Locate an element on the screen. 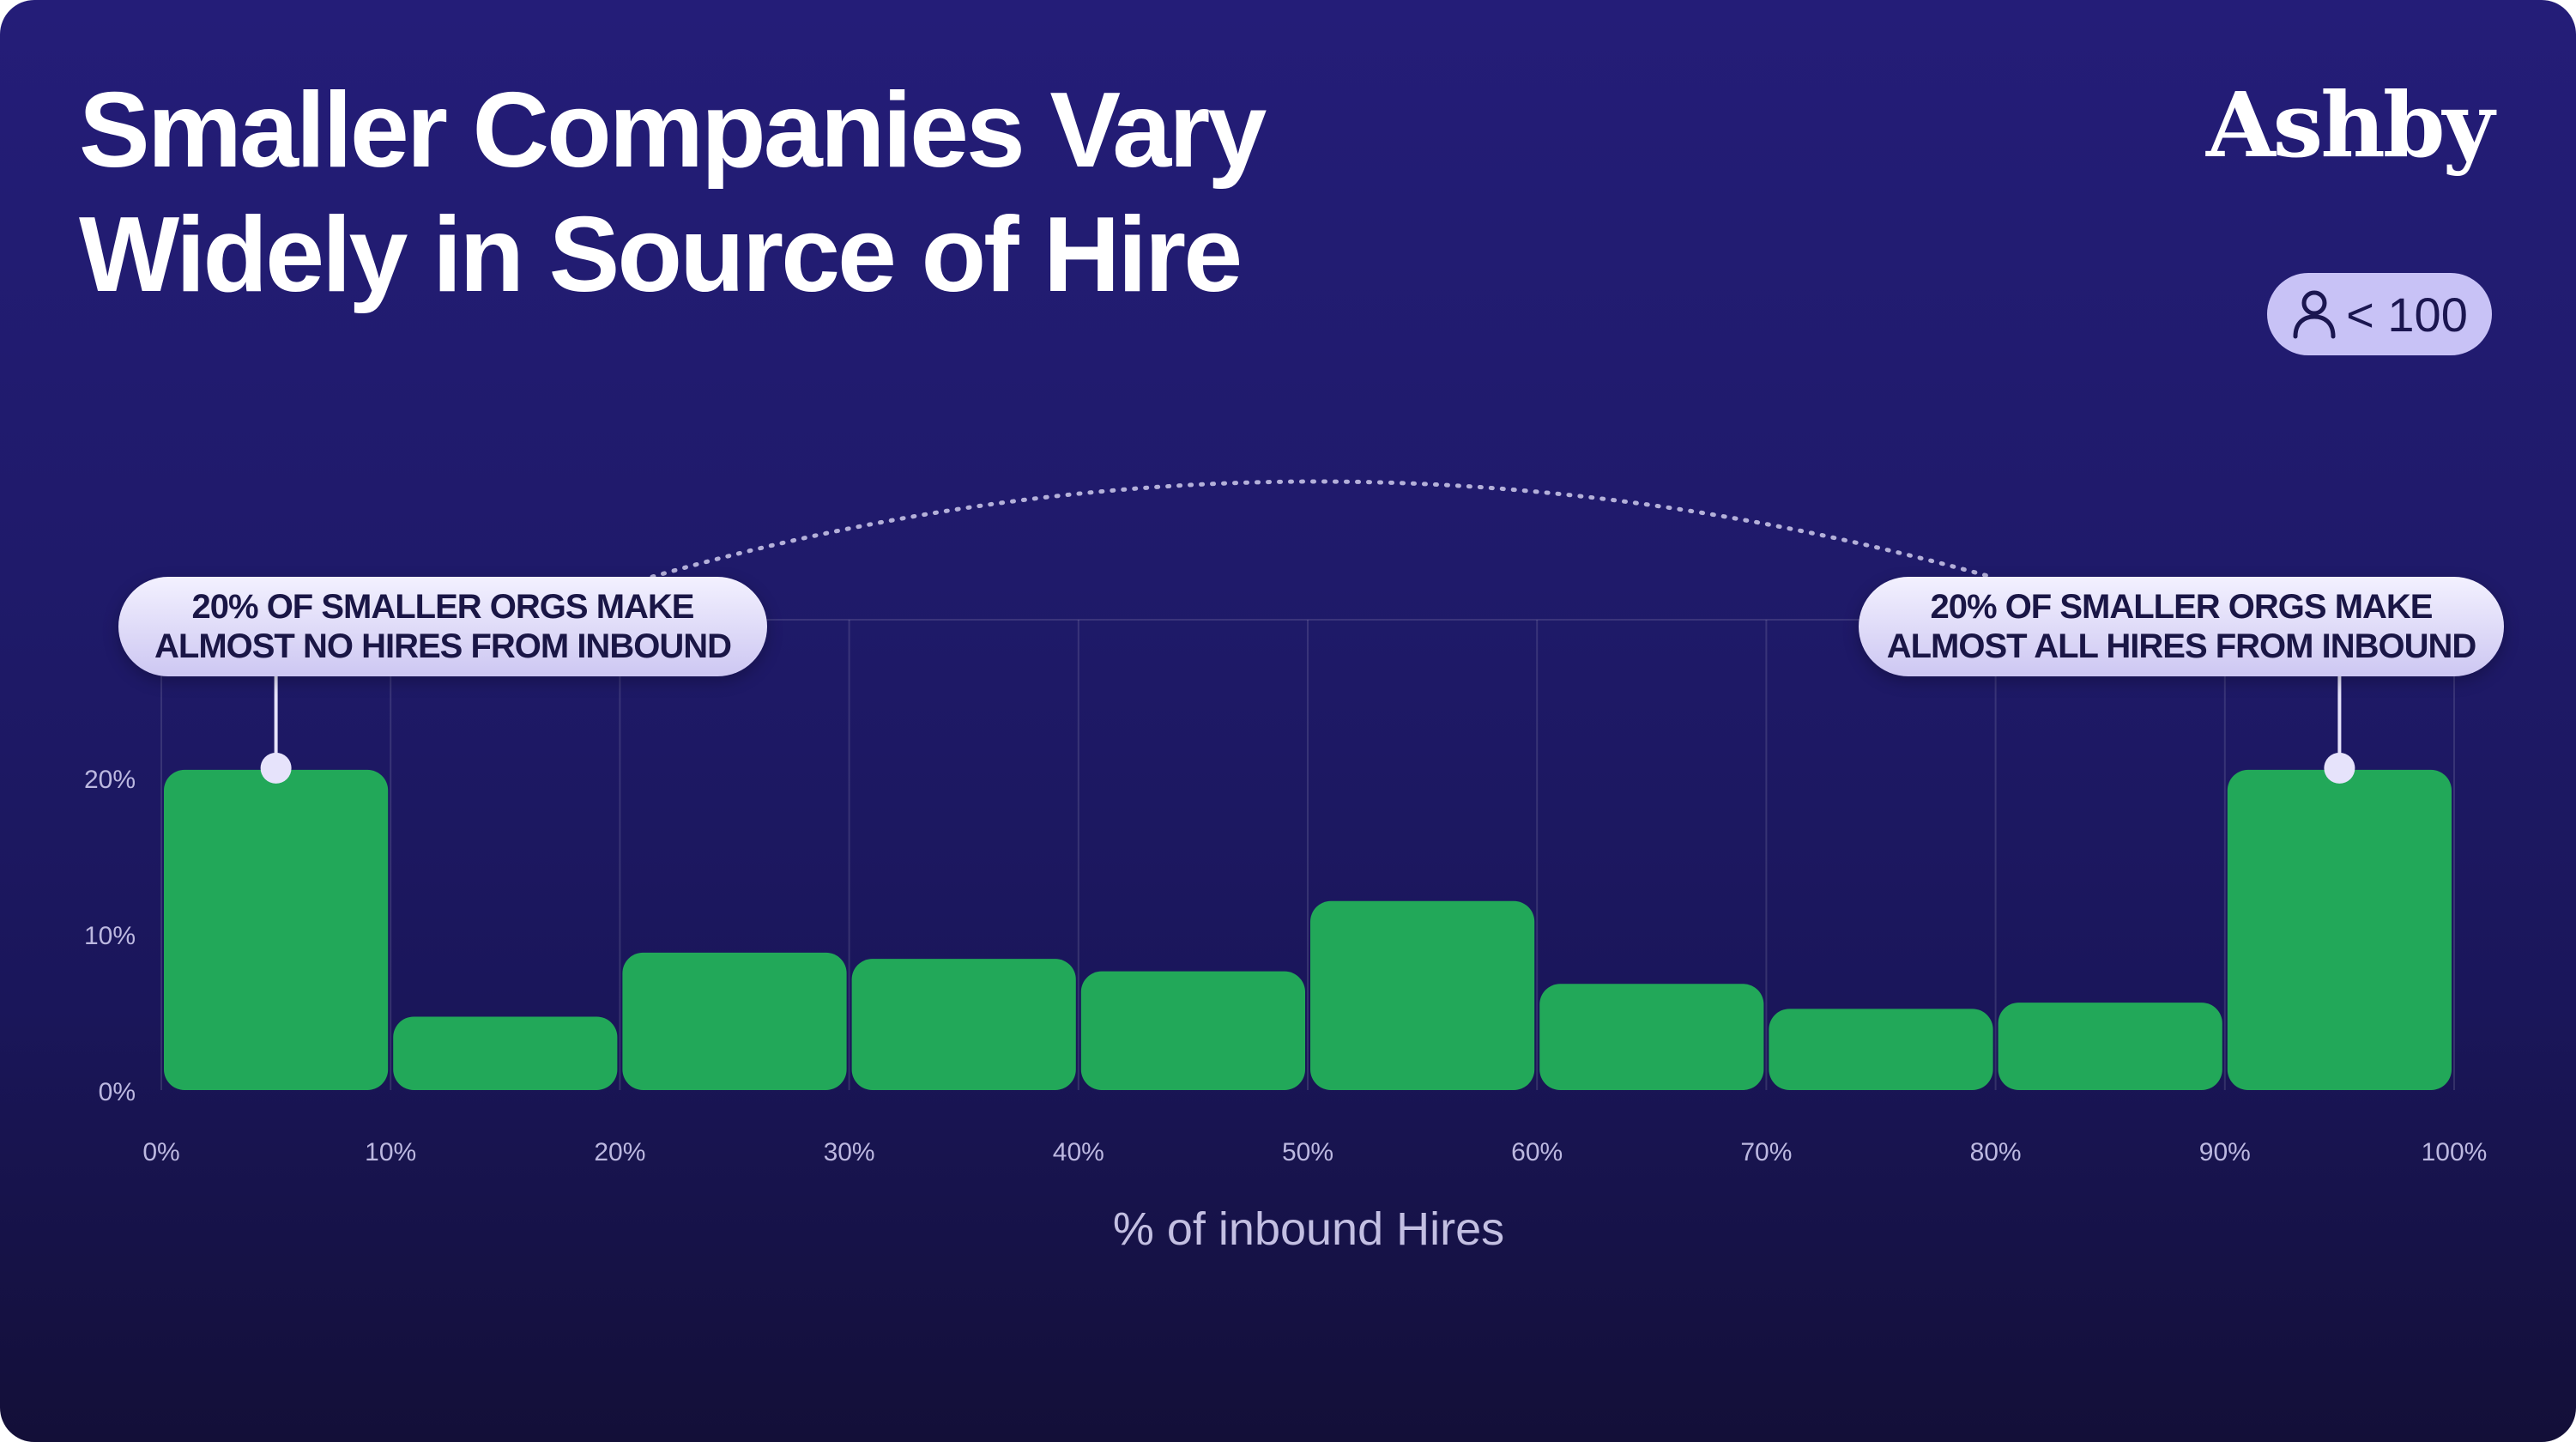  title-line-2: Widely in Source of Hire is located at coordinates (661, 255).